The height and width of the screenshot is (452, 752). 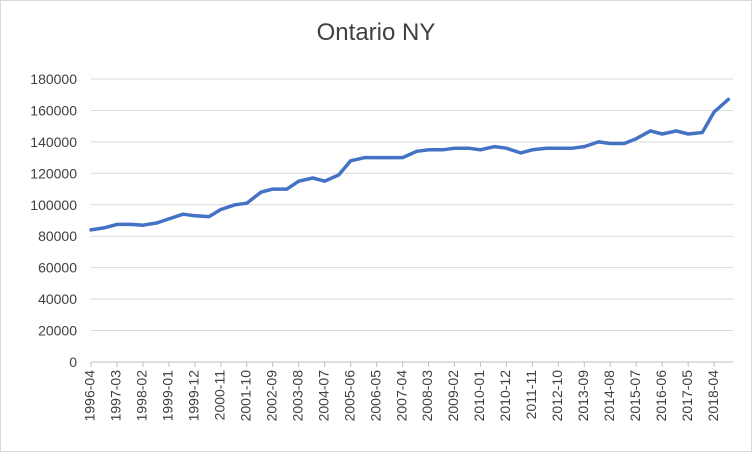 What do you see at coordinates (57, 299) in the screenshot?
I see `y-tick-label: 40000` at bounding box center [57, 299].